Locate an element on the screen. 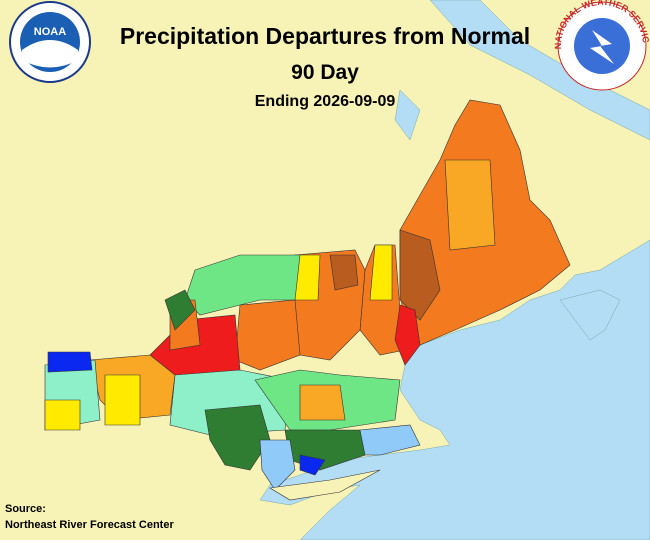 The height and width of the screenshot is (540, 650). source-label: Source: is located at coordinates (25, 509).